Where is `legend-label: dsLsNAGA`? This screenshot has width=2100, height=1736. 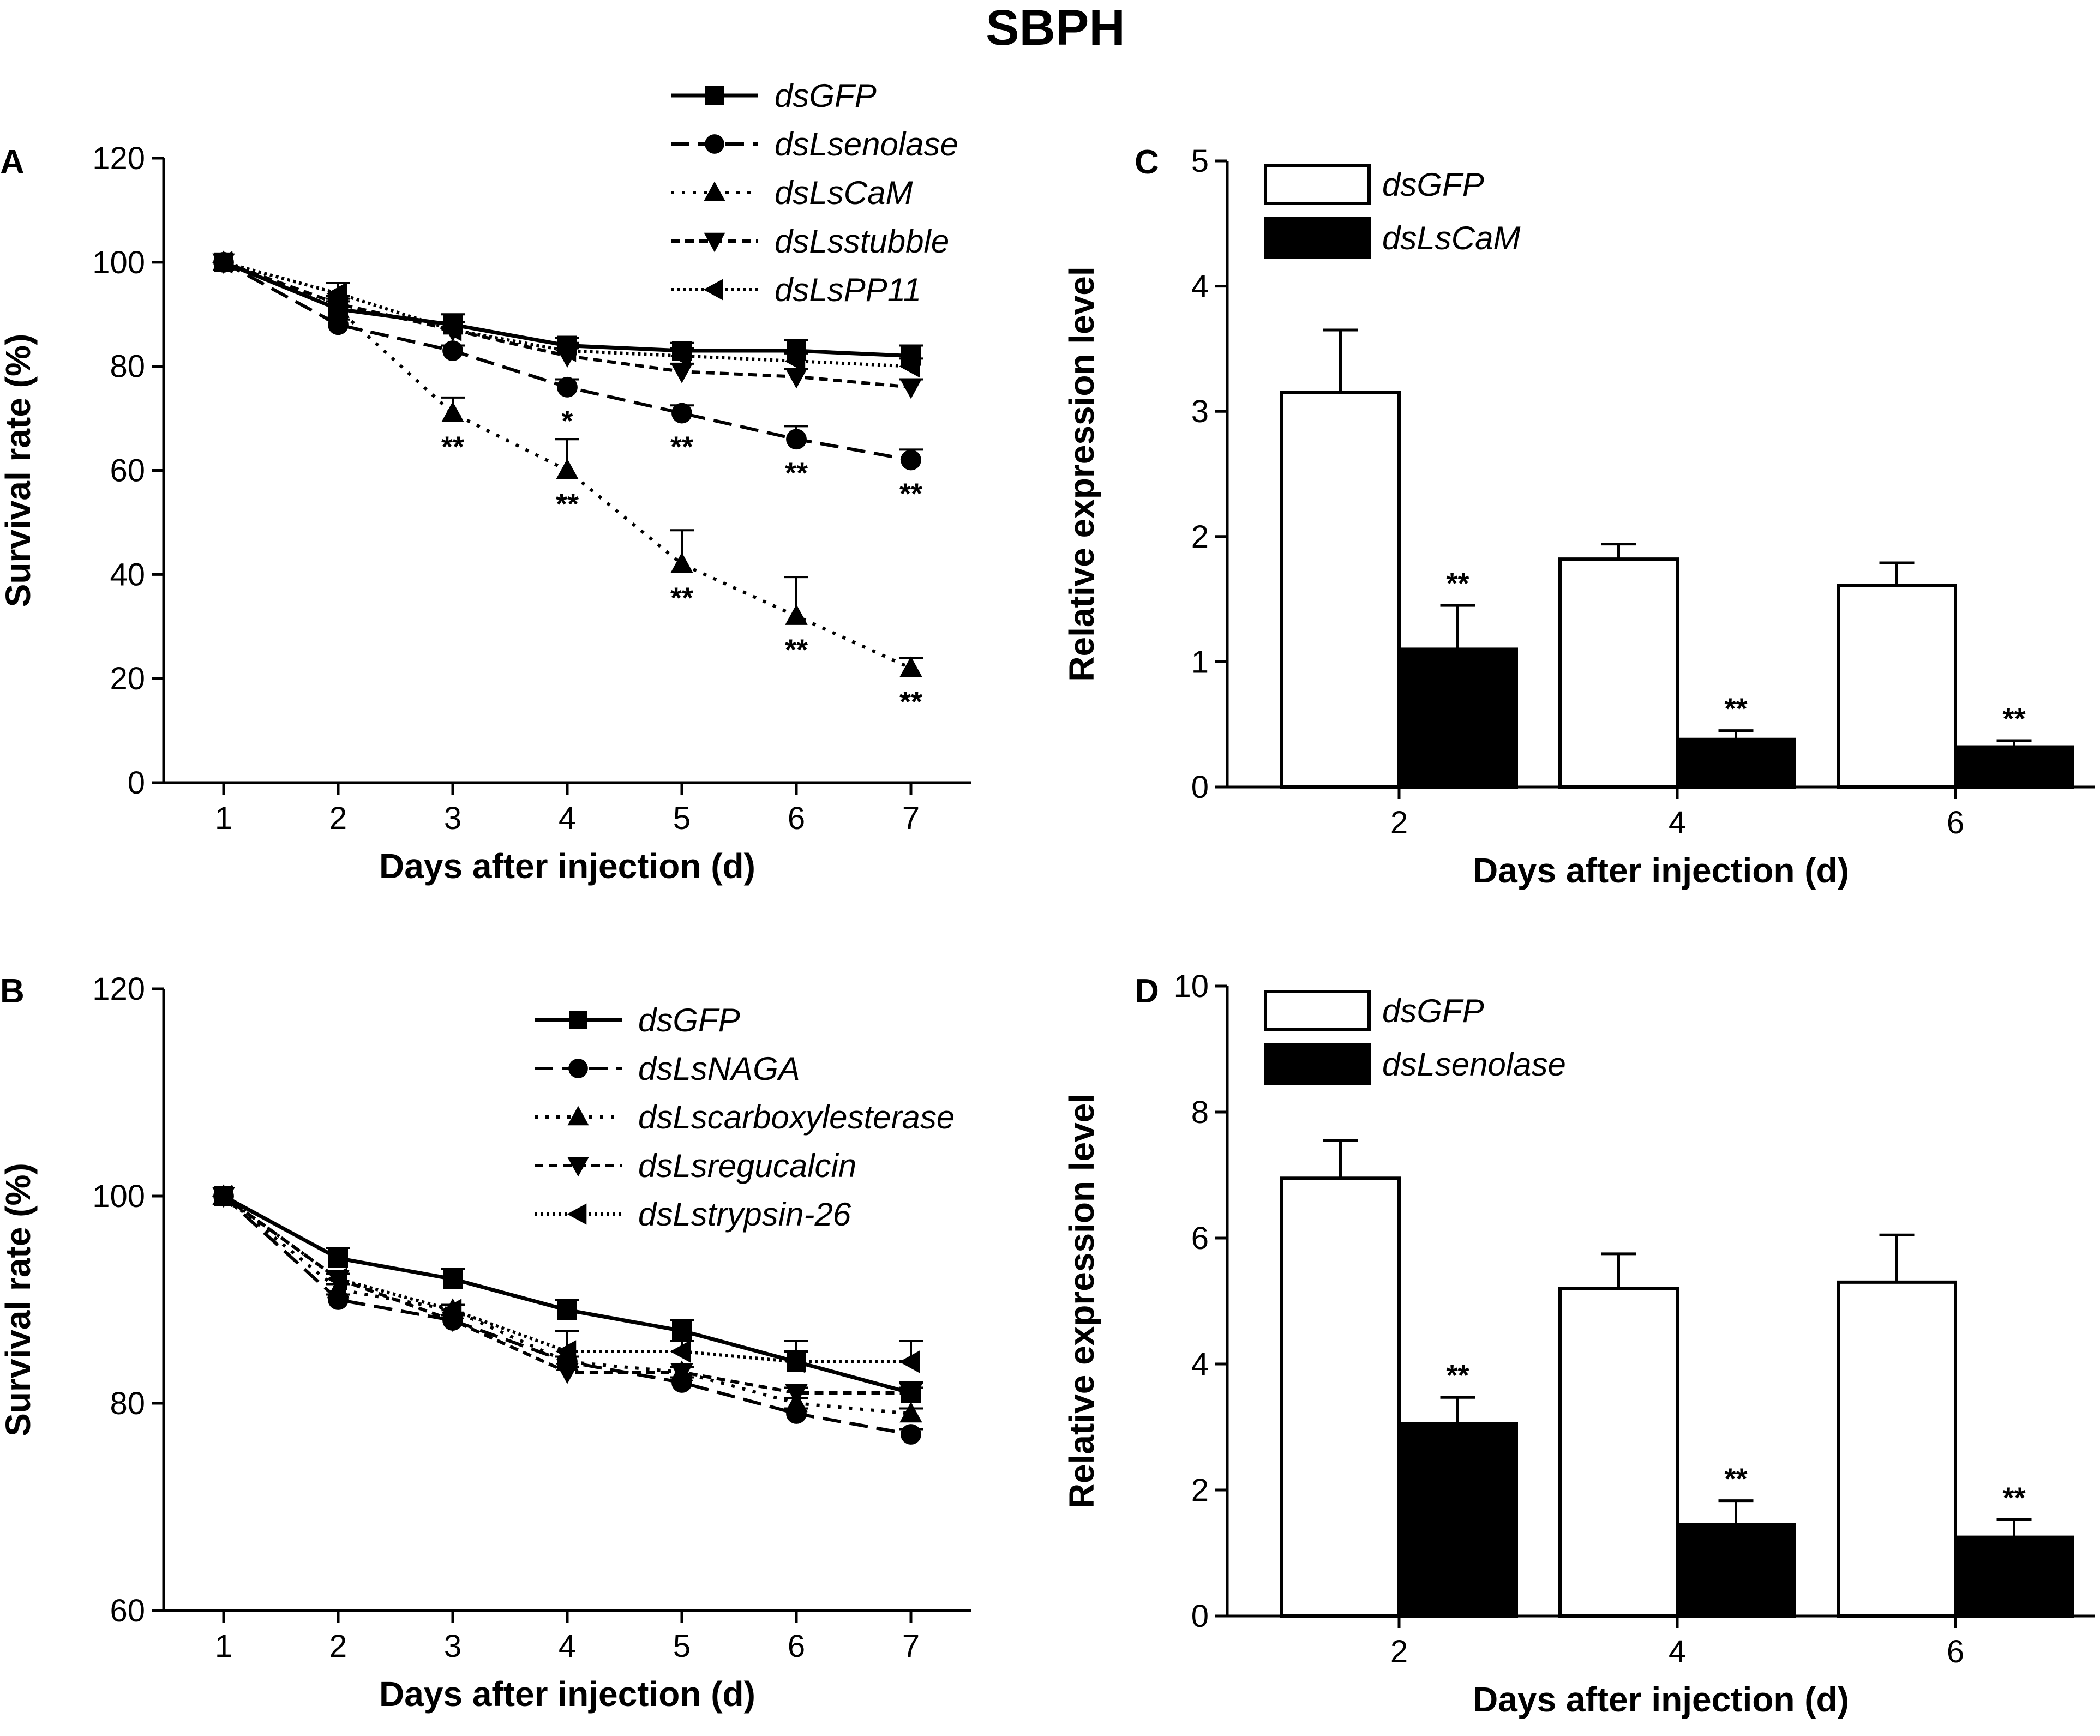 legend-label: dsLsNAGA is located at coordinates (719, 1068).